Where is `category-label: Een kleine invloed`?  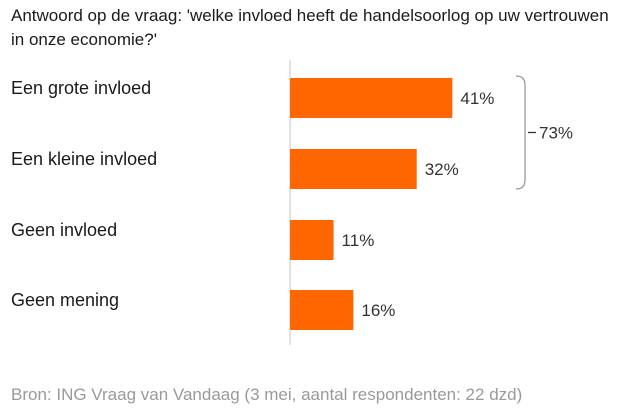
category-label: Een kleine invloed is located at coordinates (84, 159).